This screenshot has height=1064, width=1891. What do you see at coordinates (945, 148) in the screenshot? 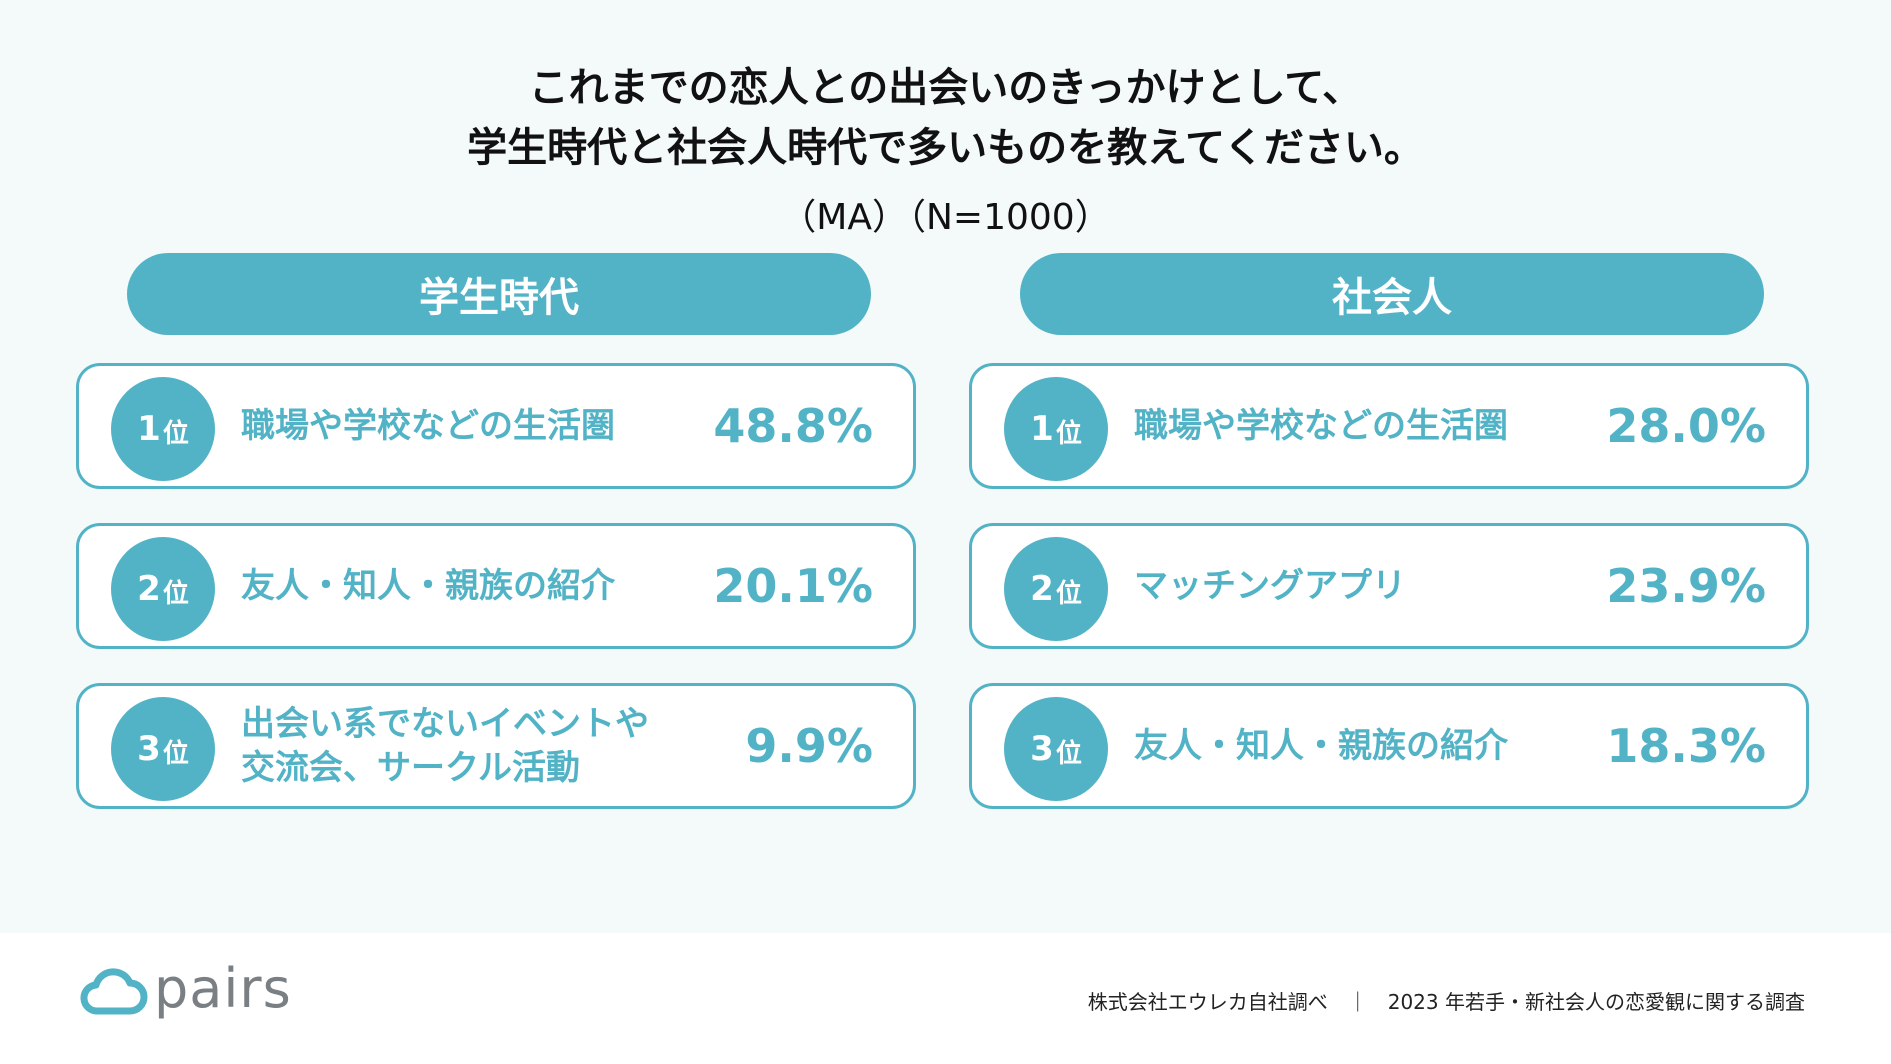
I see `title-line-2: 学生時代と社会人時代で多いものを教えてください。` at bounding box center [945, 148].